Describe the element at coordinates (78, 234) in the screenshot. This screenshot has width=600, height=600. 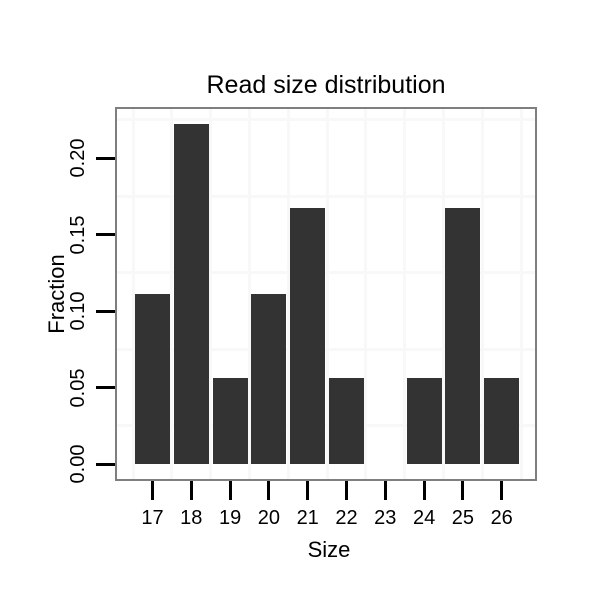
I see `y-tick-label-0.15: 0.15` at that location.